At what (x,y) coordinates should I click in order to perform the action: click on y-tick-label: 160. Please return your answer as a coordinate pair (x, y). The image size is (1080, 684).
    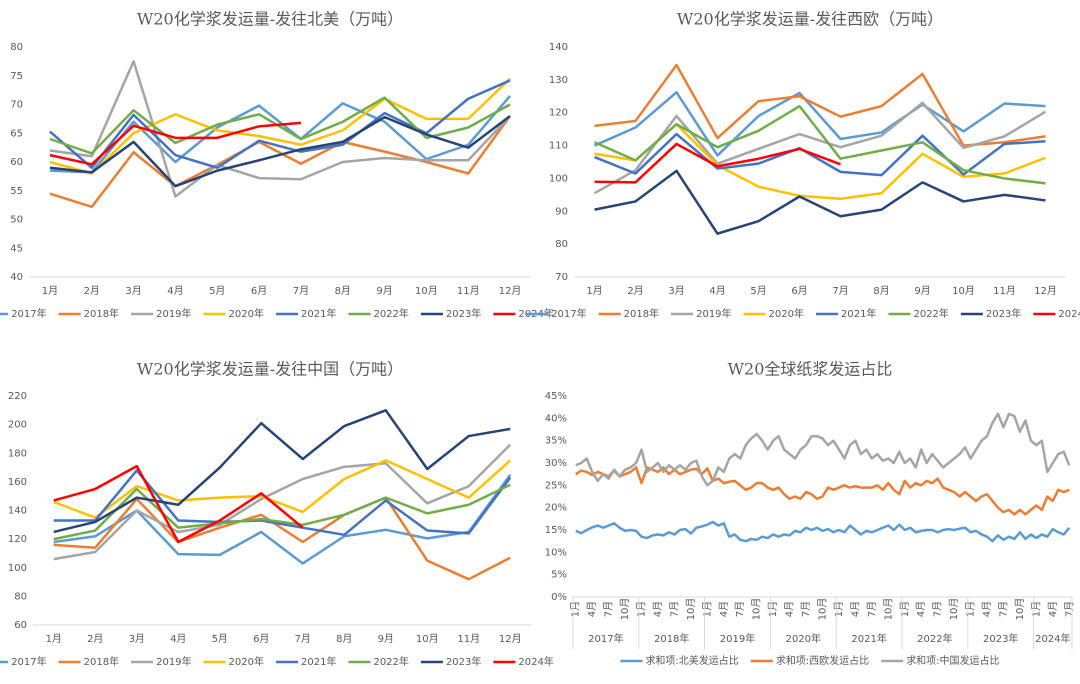
    Looking at the image, I should click on (17, 482).